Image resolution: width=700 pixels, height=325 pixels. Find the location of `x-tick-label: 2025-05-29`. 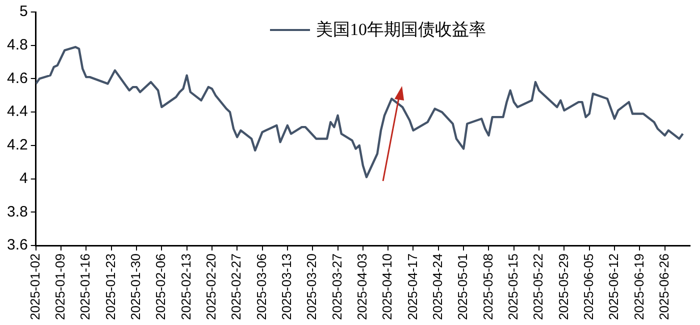

x-tick-label: 2025-05-29 is located at coordinates (563, 287).